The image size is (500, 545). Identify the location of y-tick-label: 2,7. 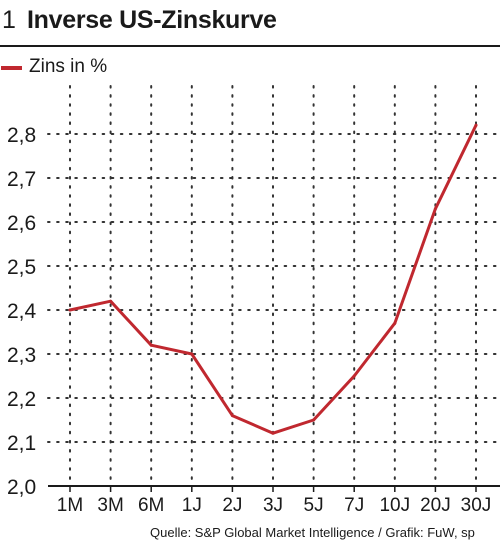
(21, 179).